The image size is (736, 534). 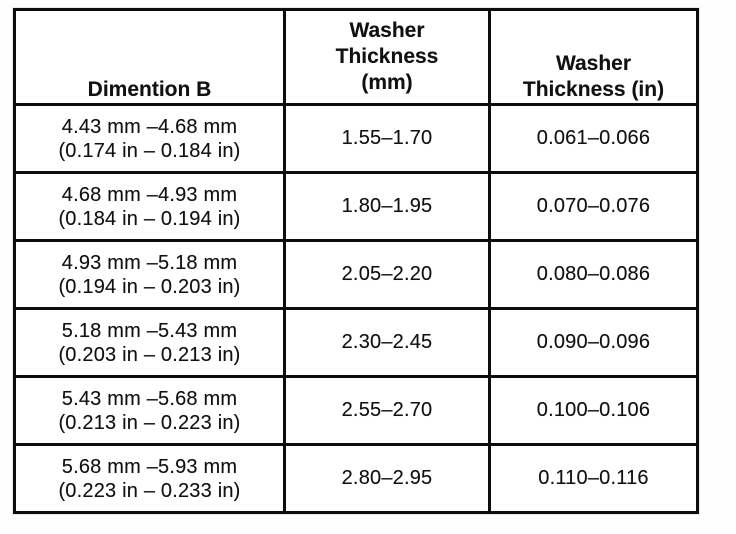 I want to click on dimension-b-cell: 4.68 mm –4.93 mm (0.184 in – 0.194 in), so click(x=149, y=206).